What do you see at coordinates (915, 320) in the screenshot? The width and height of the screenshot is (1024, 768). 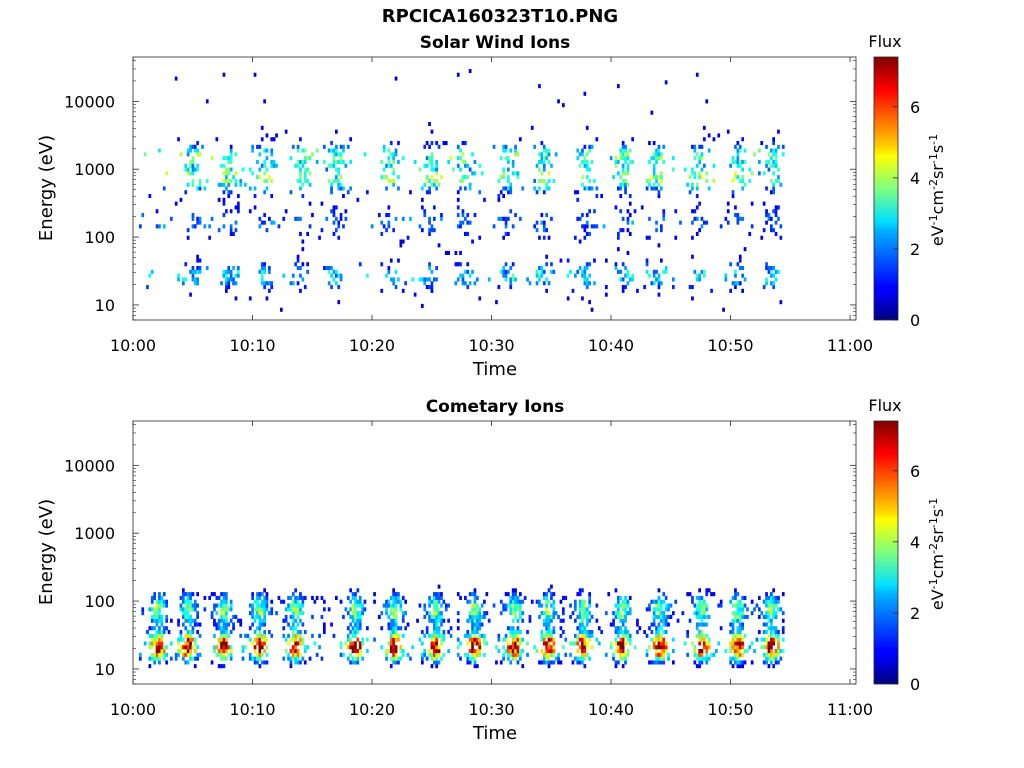 I see `colorbar-tick-label: 0` at bounding box center [915, 320].